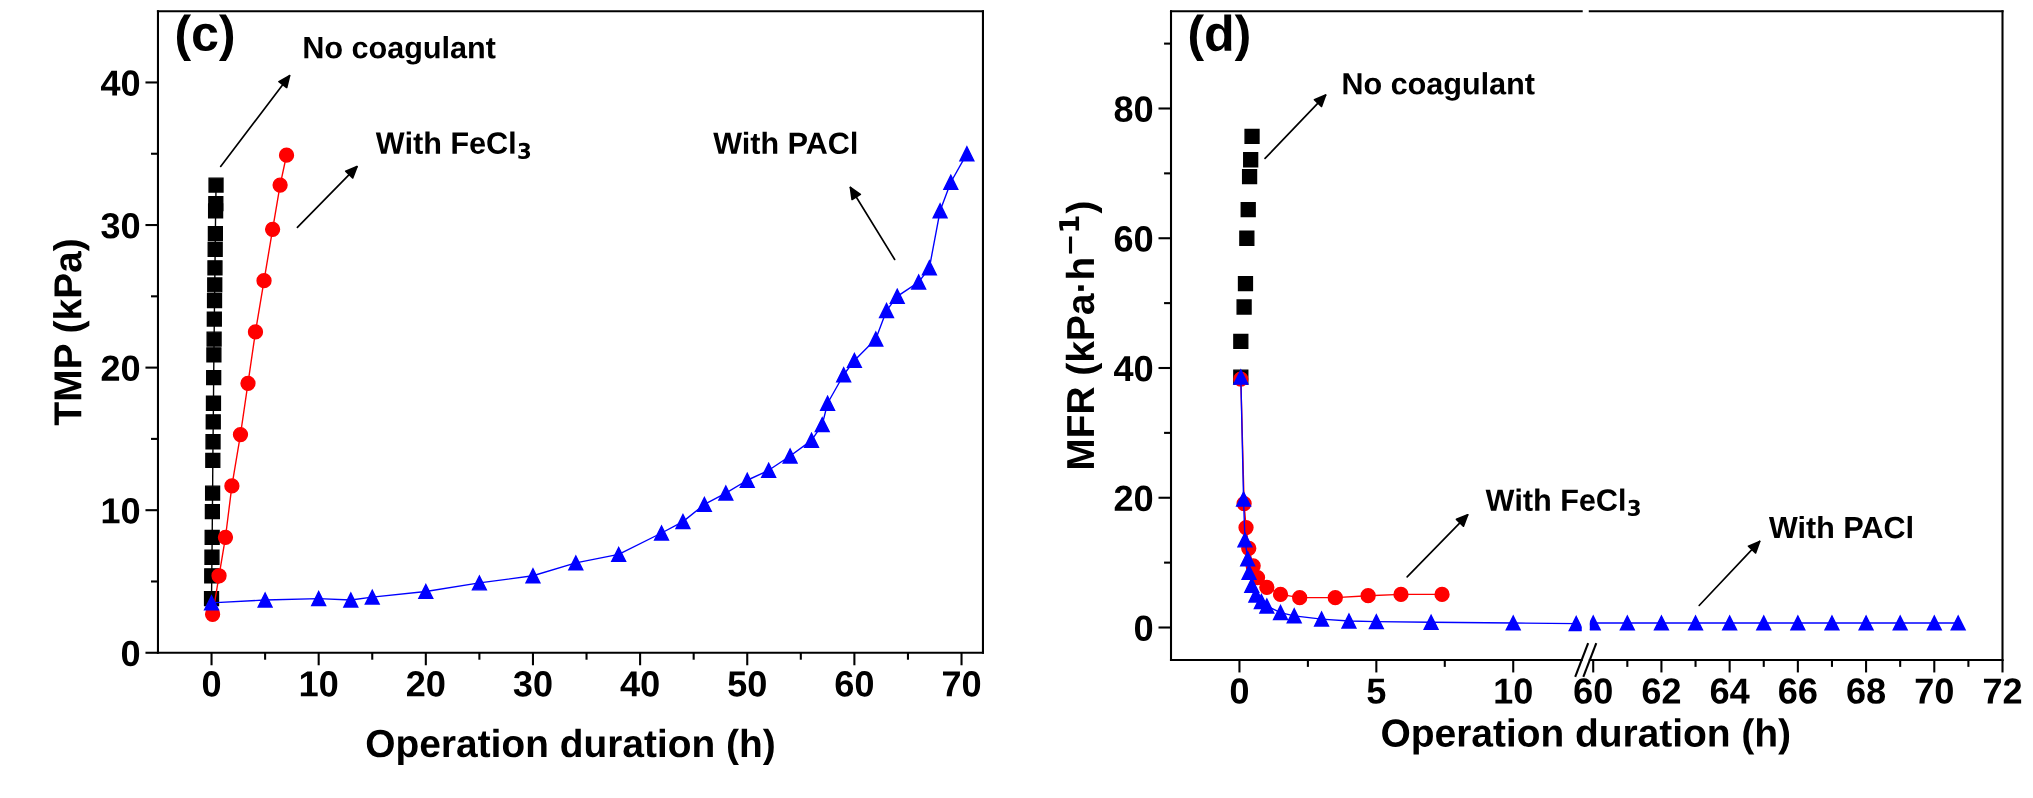 This screenshot has width=2033, height=798. I want to click on annotation: (d), so click(1219, 38).